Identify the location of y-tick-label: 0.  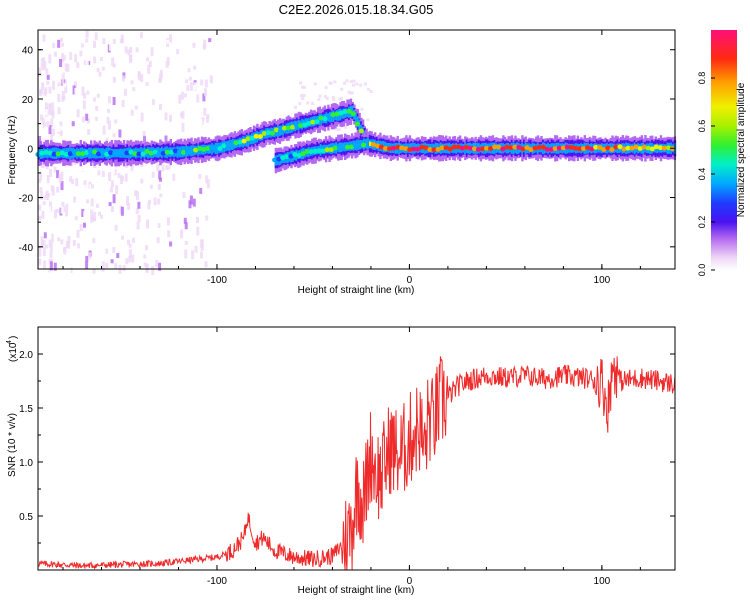
(30, 149).